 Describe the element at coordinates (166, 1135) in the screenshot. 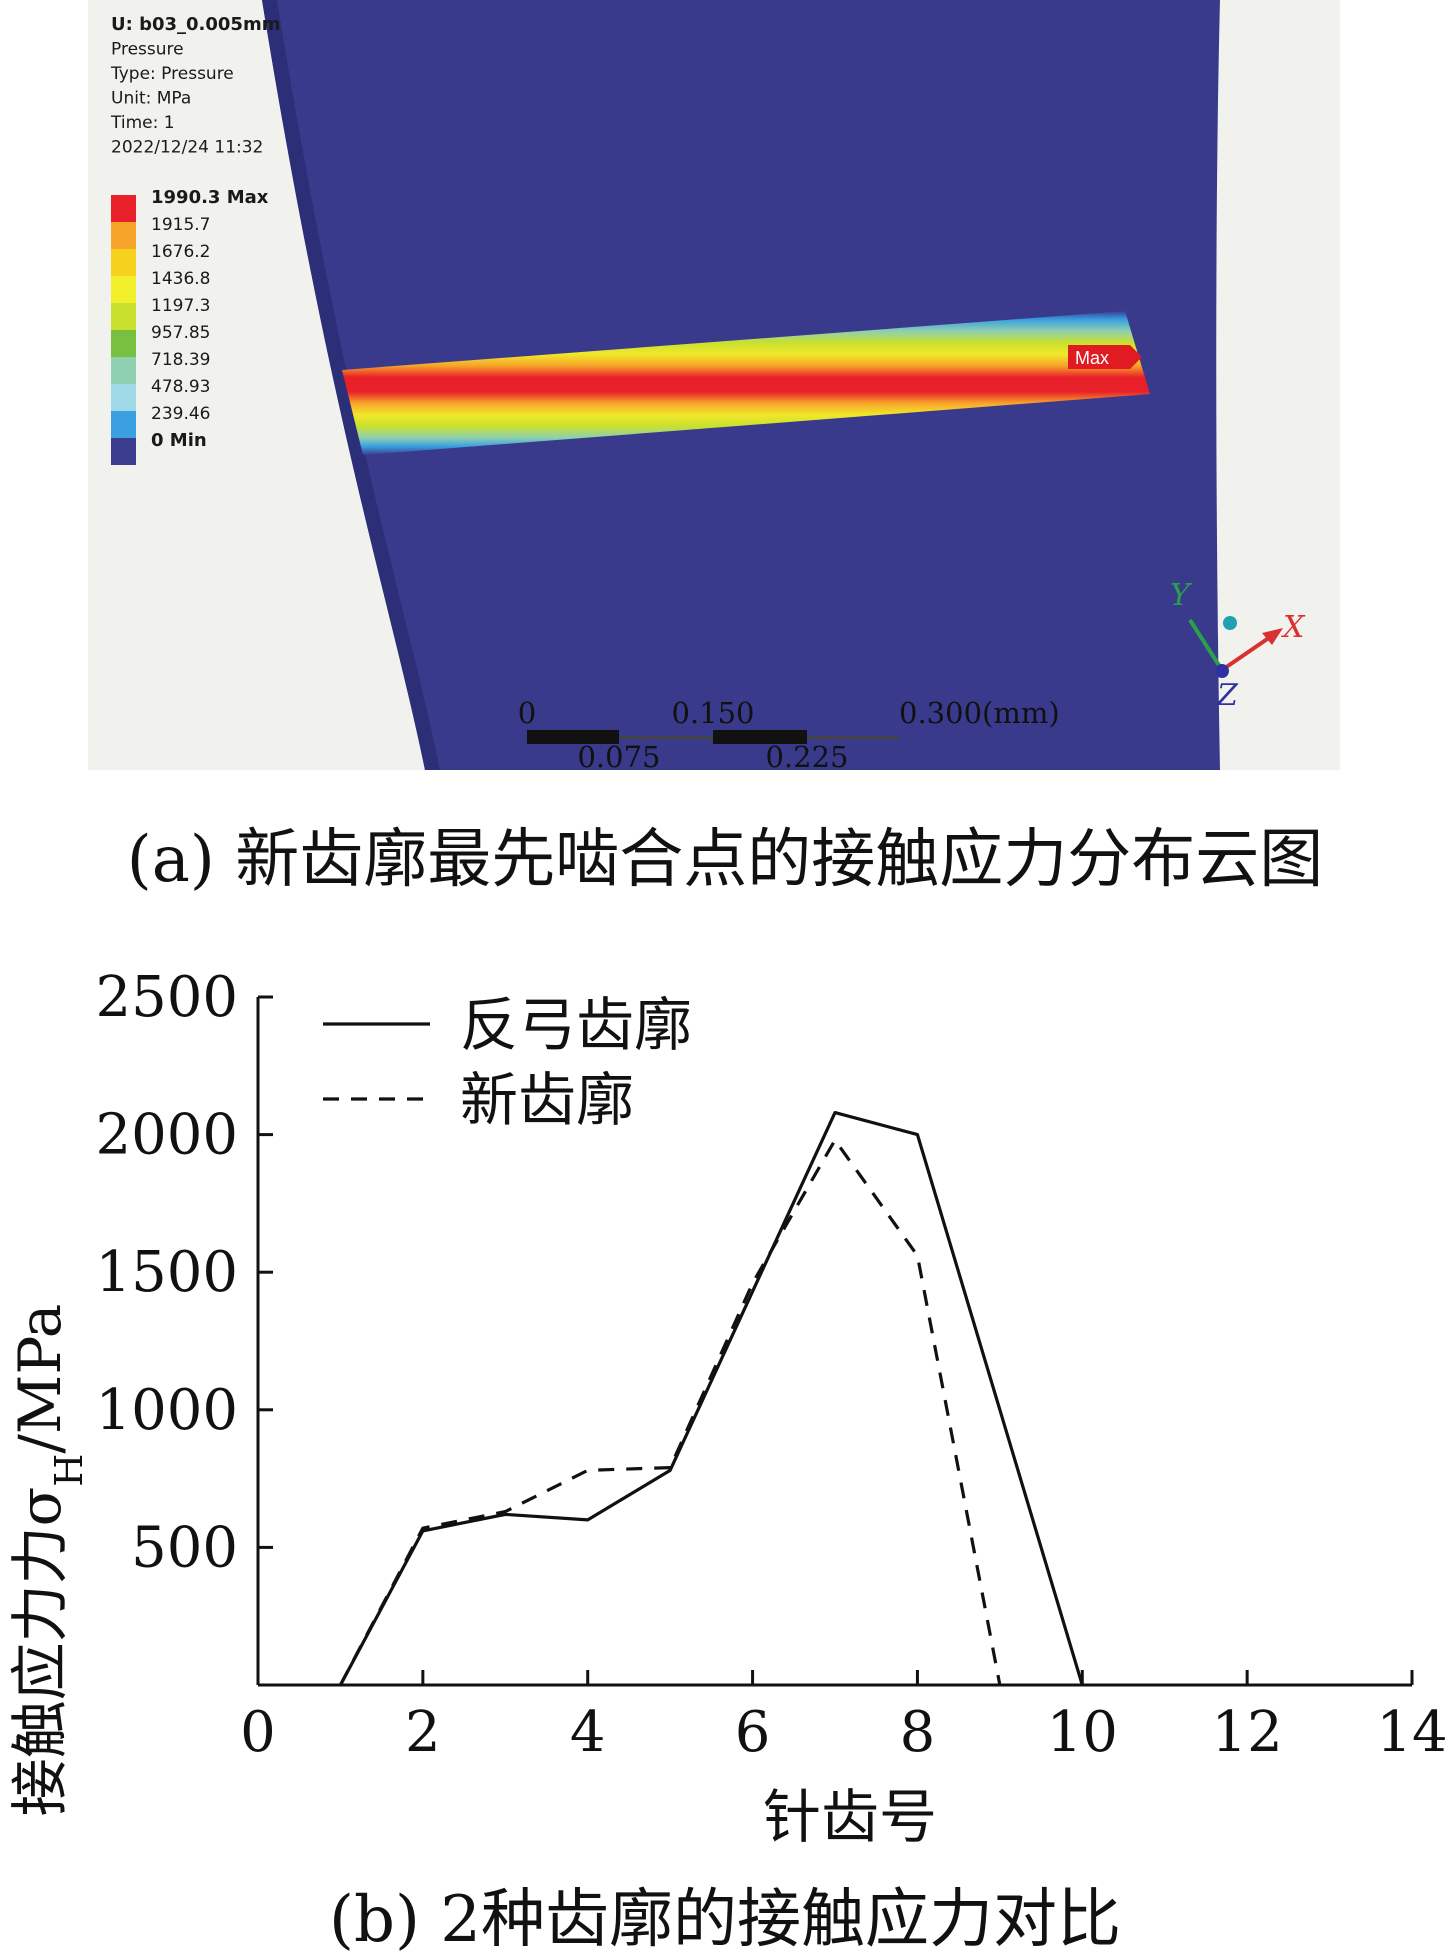

I see `y-tick-label: 2000` at that location.